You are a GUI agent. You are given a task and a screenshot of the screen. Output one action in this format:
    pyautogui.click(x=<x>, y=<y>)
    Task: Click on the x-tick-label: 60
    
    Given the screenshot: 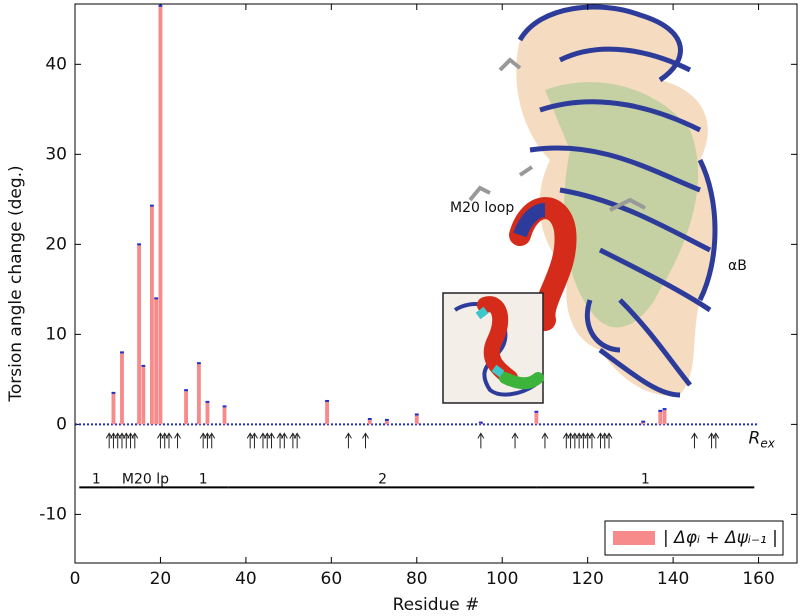 What is the action you would take?
    pyautogui.click(x=332, y=579)
    